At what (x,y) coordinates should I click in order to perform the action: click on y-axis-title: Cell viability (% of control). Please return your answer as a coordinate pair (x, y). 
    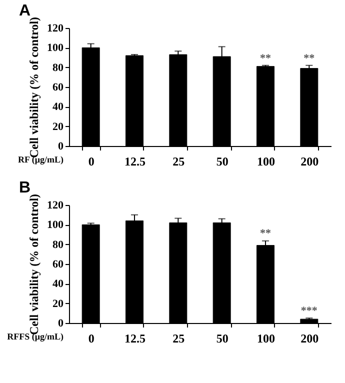
    Looking at the image, I should click on (34, 265).